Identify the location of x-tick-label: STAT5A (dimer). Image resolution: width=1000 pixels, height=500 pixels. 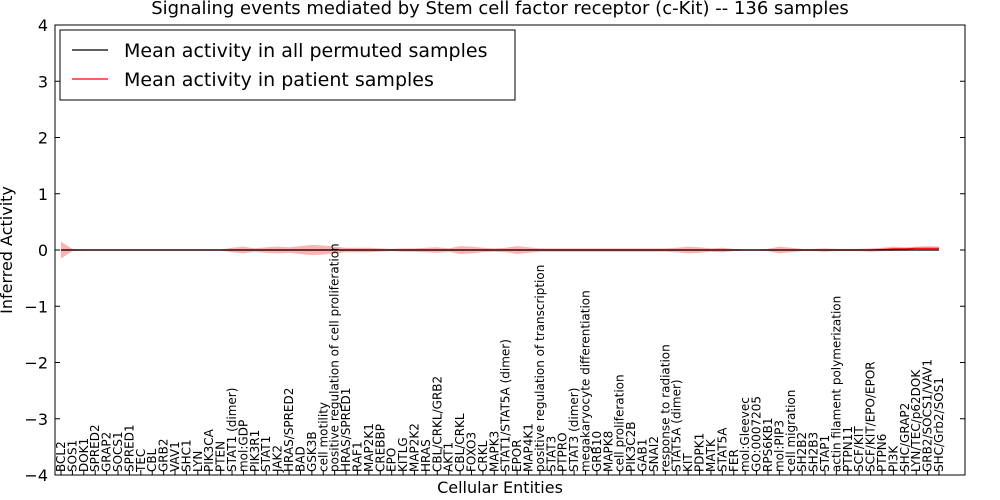
(677, 425).